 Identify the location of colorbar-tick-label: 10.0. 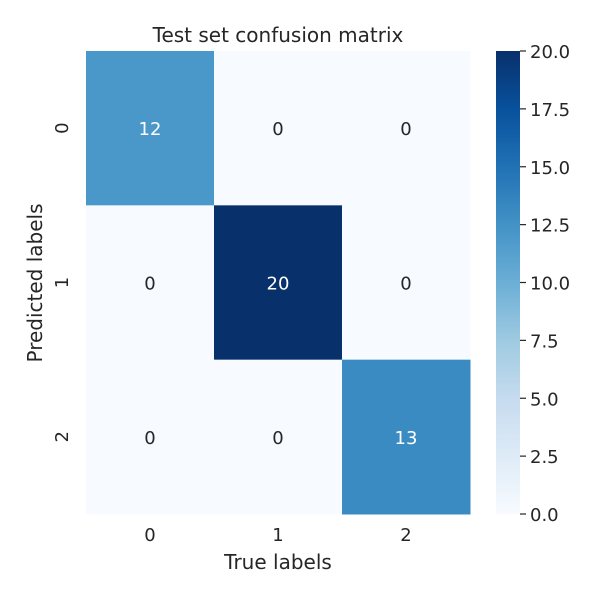
(550, 284).